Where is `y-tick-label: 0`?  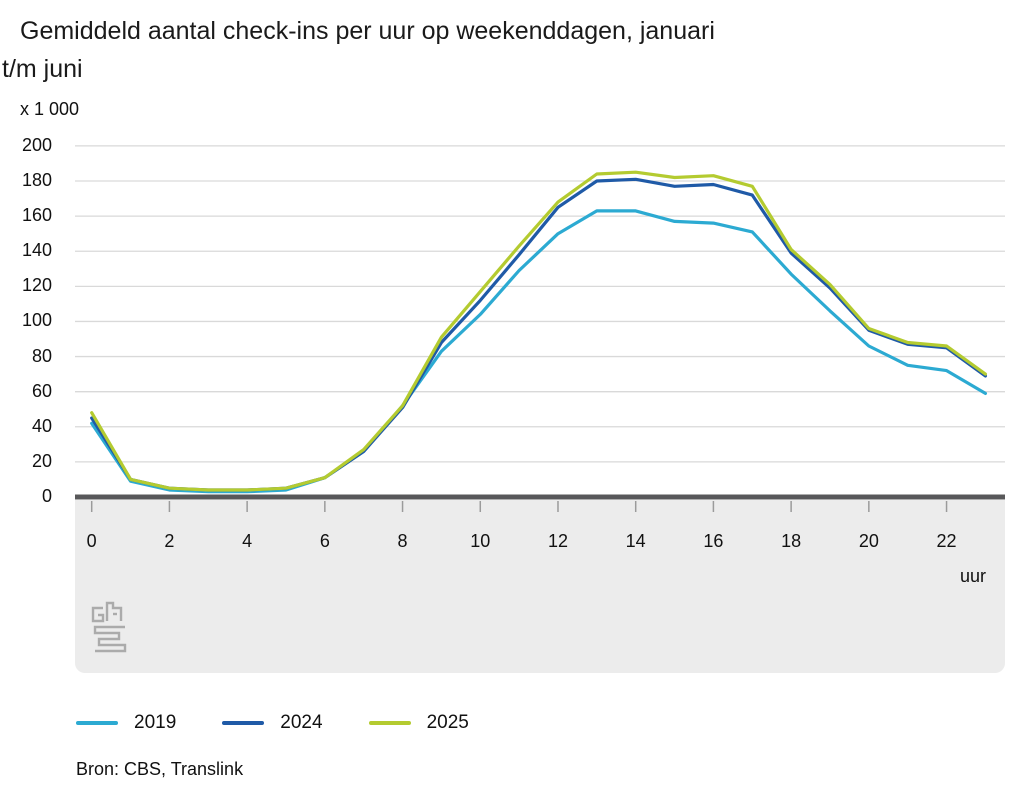 y-tick-label: 0 is located at coordinates (46, 496).